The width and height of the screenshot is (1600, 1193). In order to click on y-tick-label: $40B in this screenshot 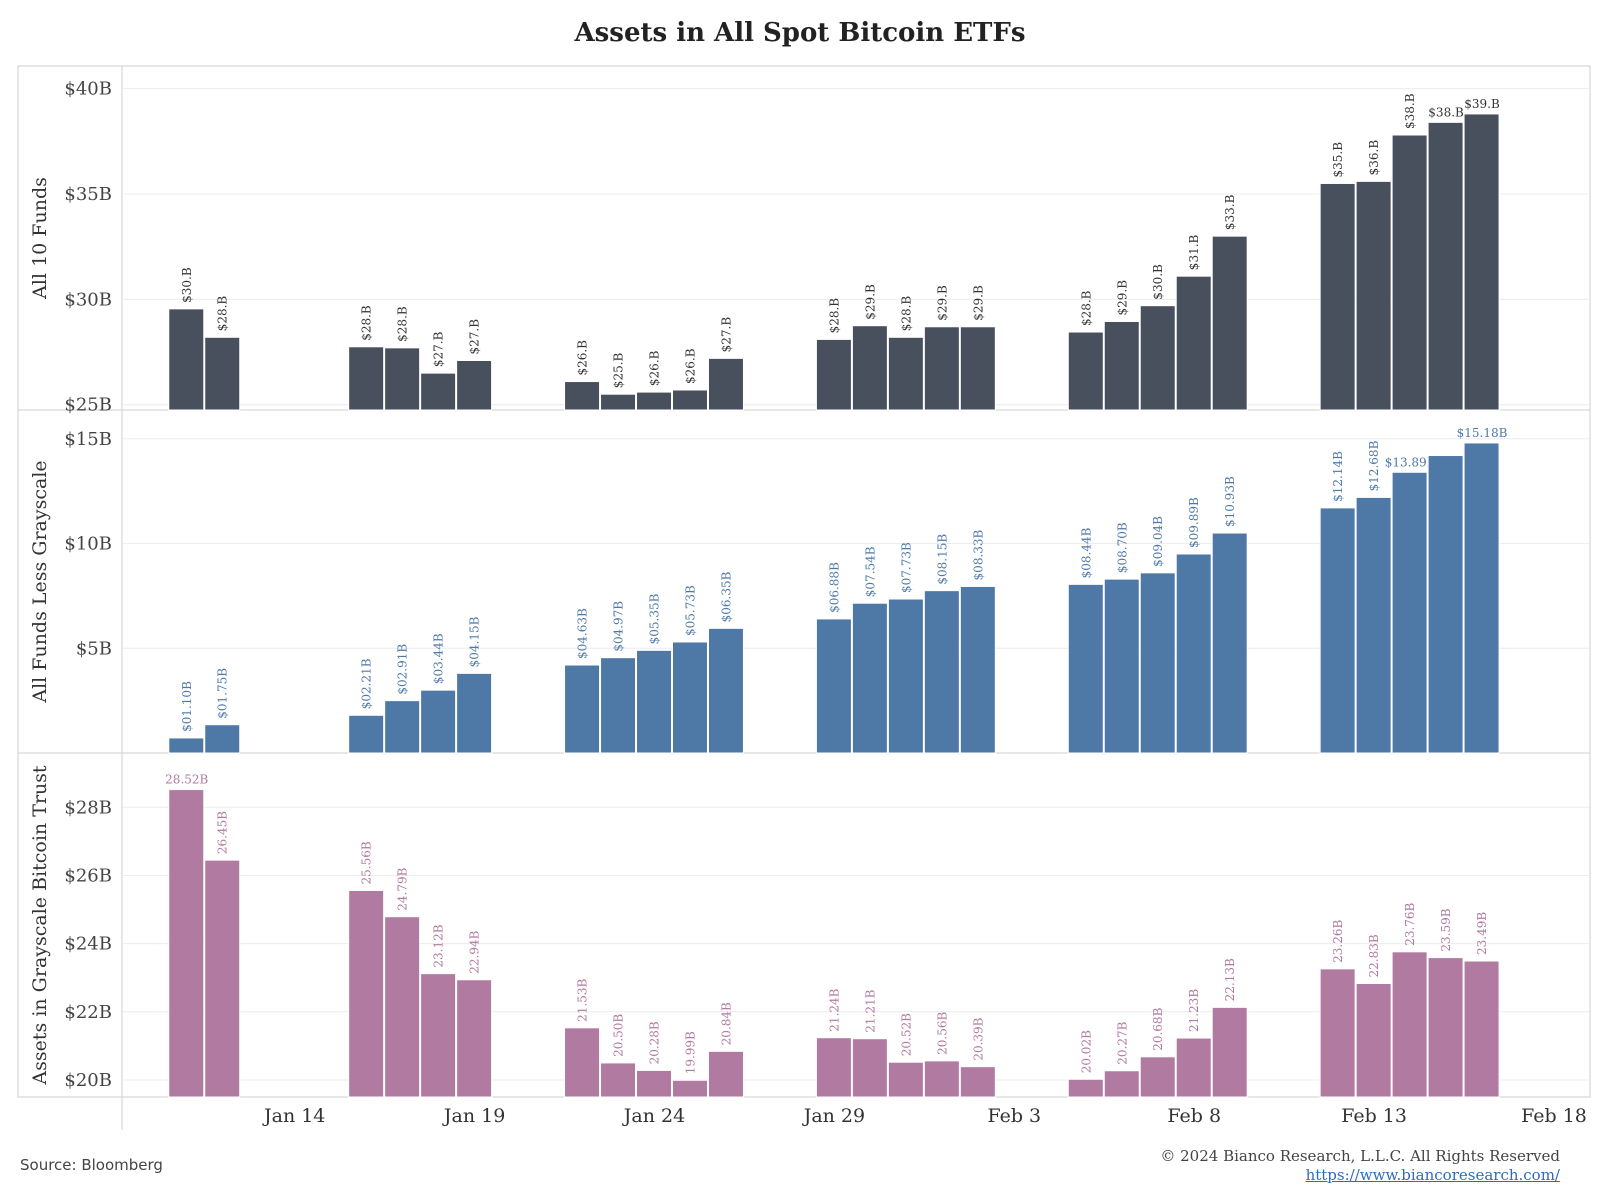, I will do `click(88, 89)`.